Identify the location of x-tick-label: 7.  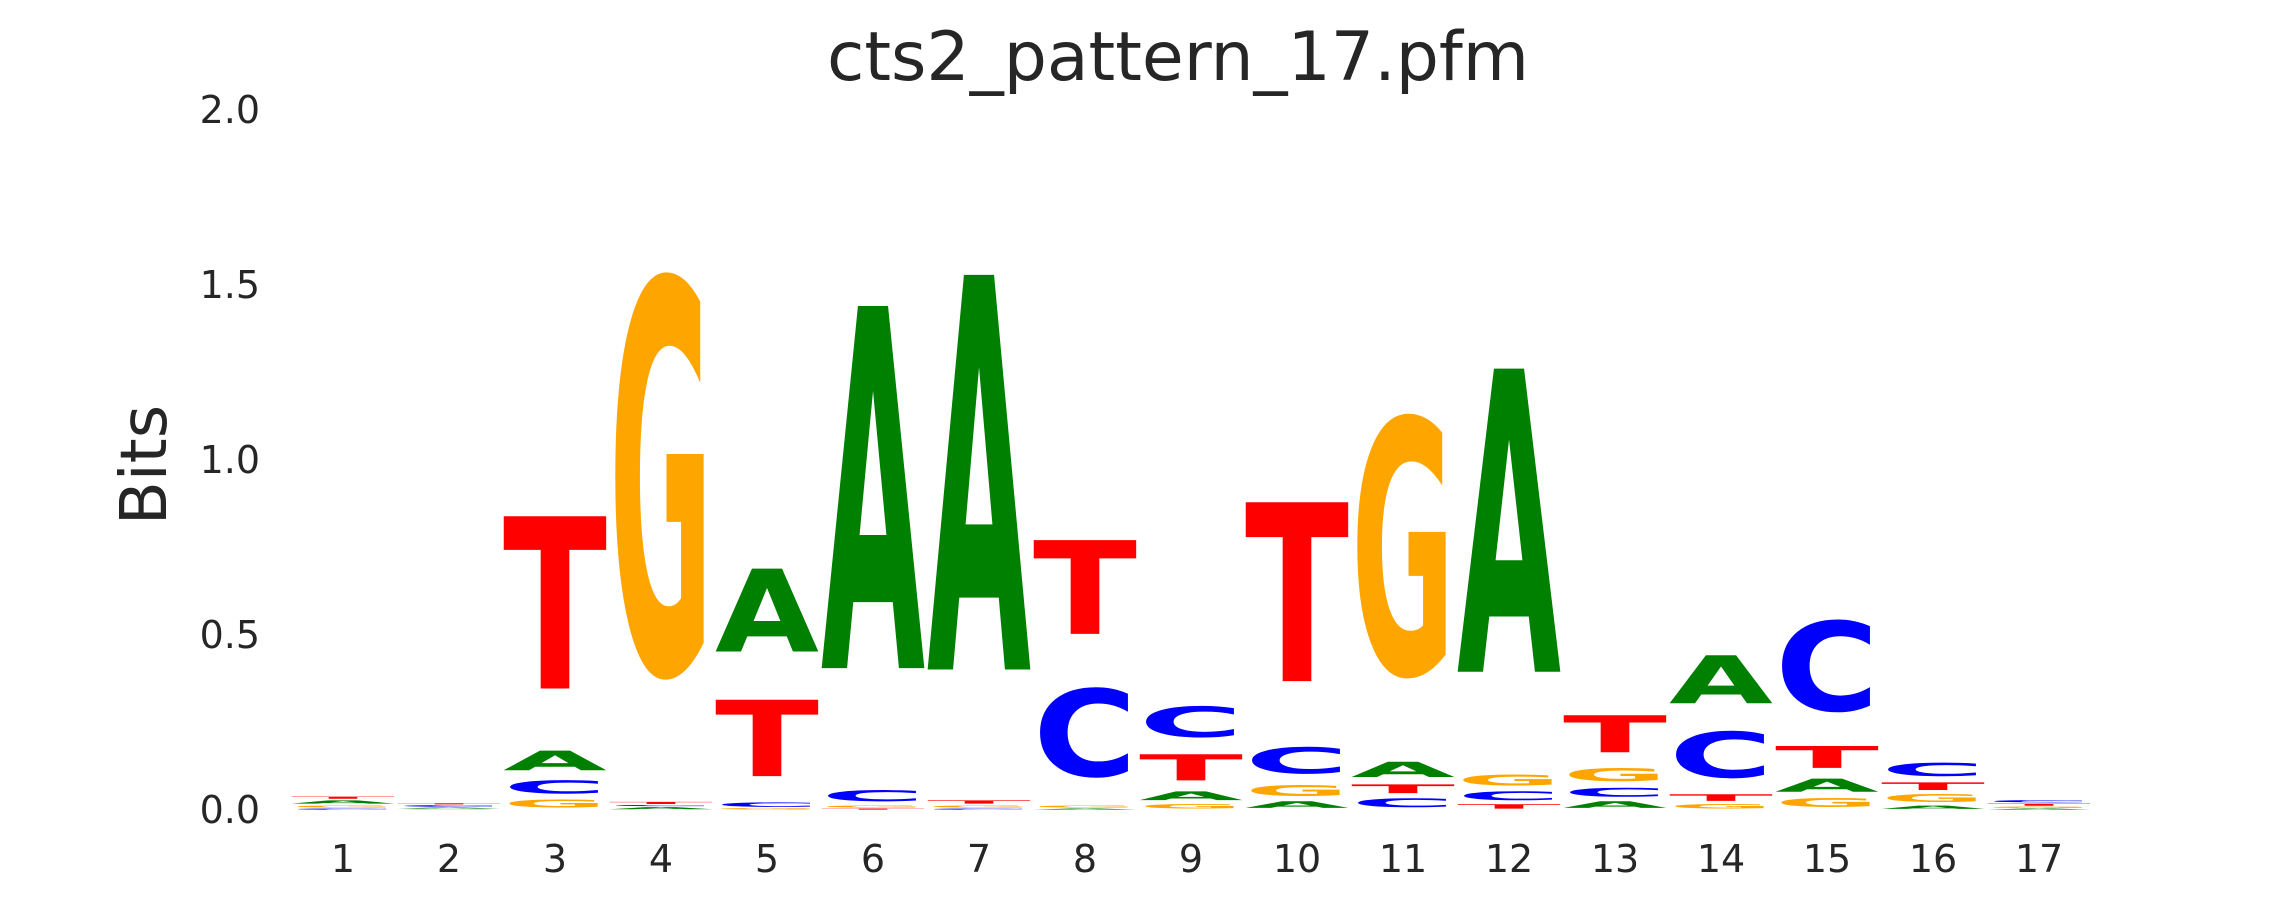
(979, 859).